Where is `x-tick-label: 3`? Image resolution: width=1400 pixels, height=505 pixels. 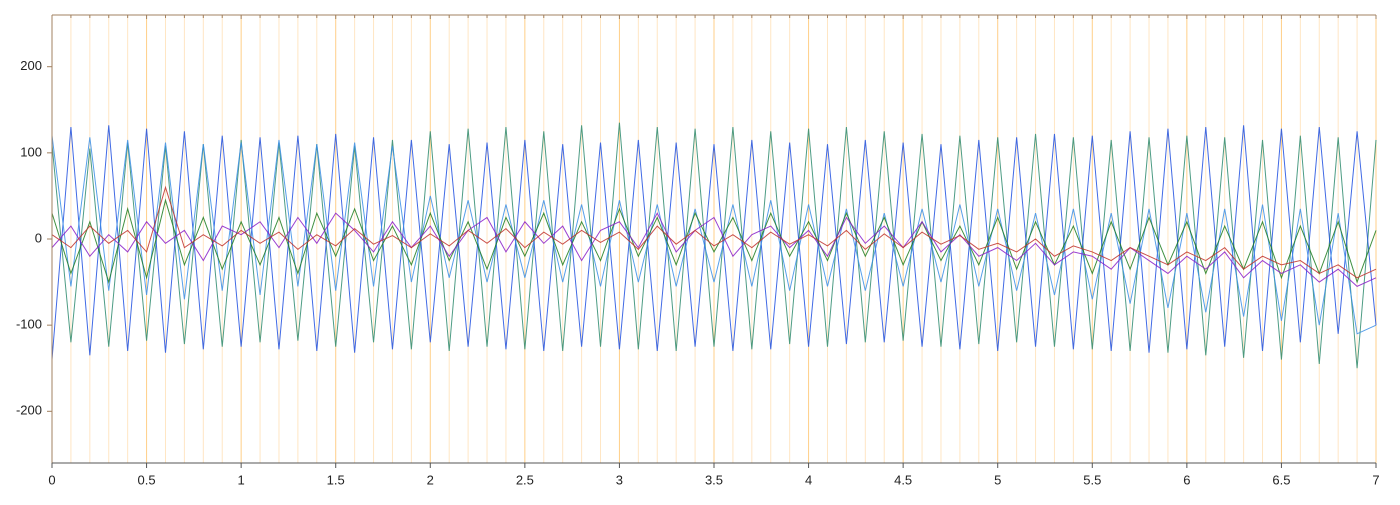 x-tick-label: 3 is located at coordinates (619, 479).